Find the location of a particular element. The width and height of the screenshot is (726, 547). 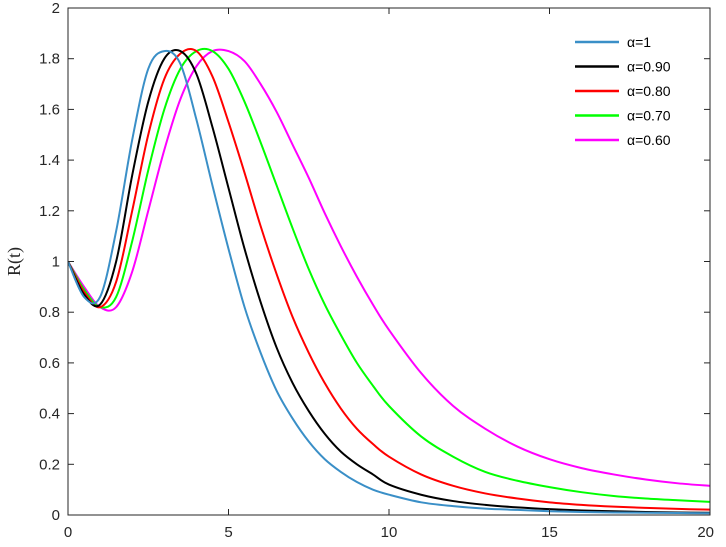

y-tick-label: 0.8 is located at coordinates (49, 312).